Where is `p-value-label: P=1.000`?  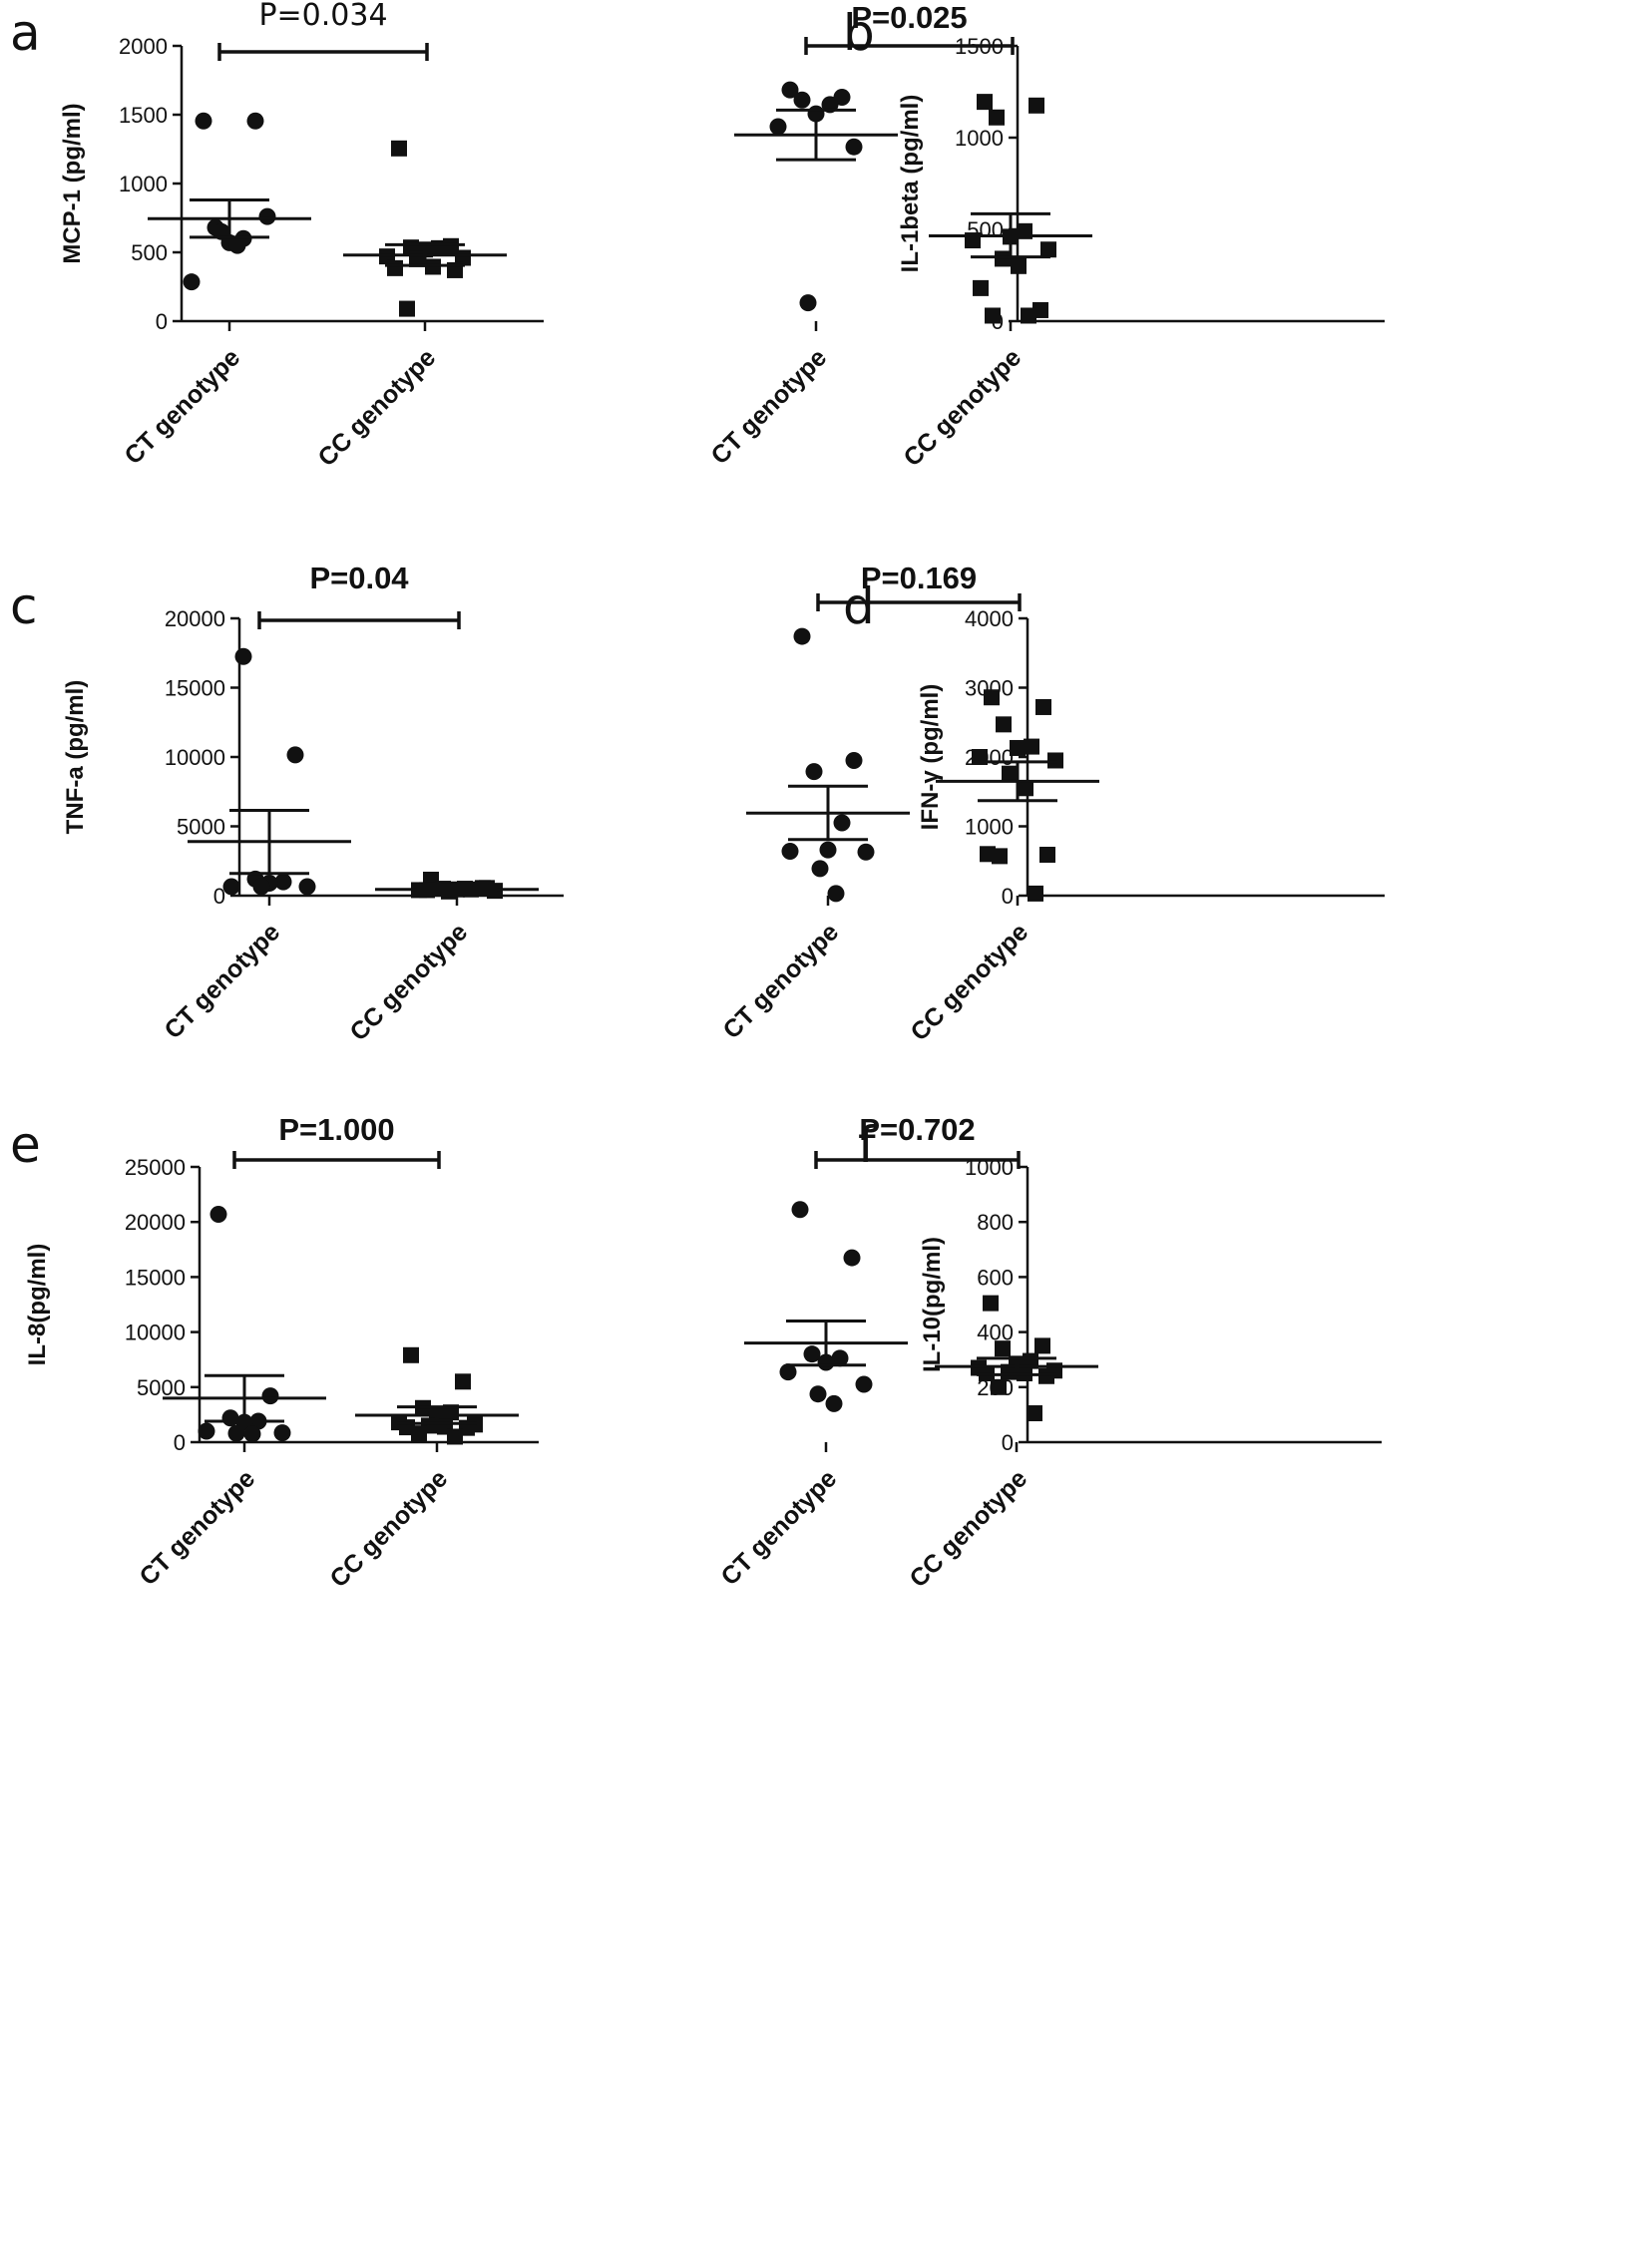
p-value-label: P=1.000 is located at coordinates (336, 1129).